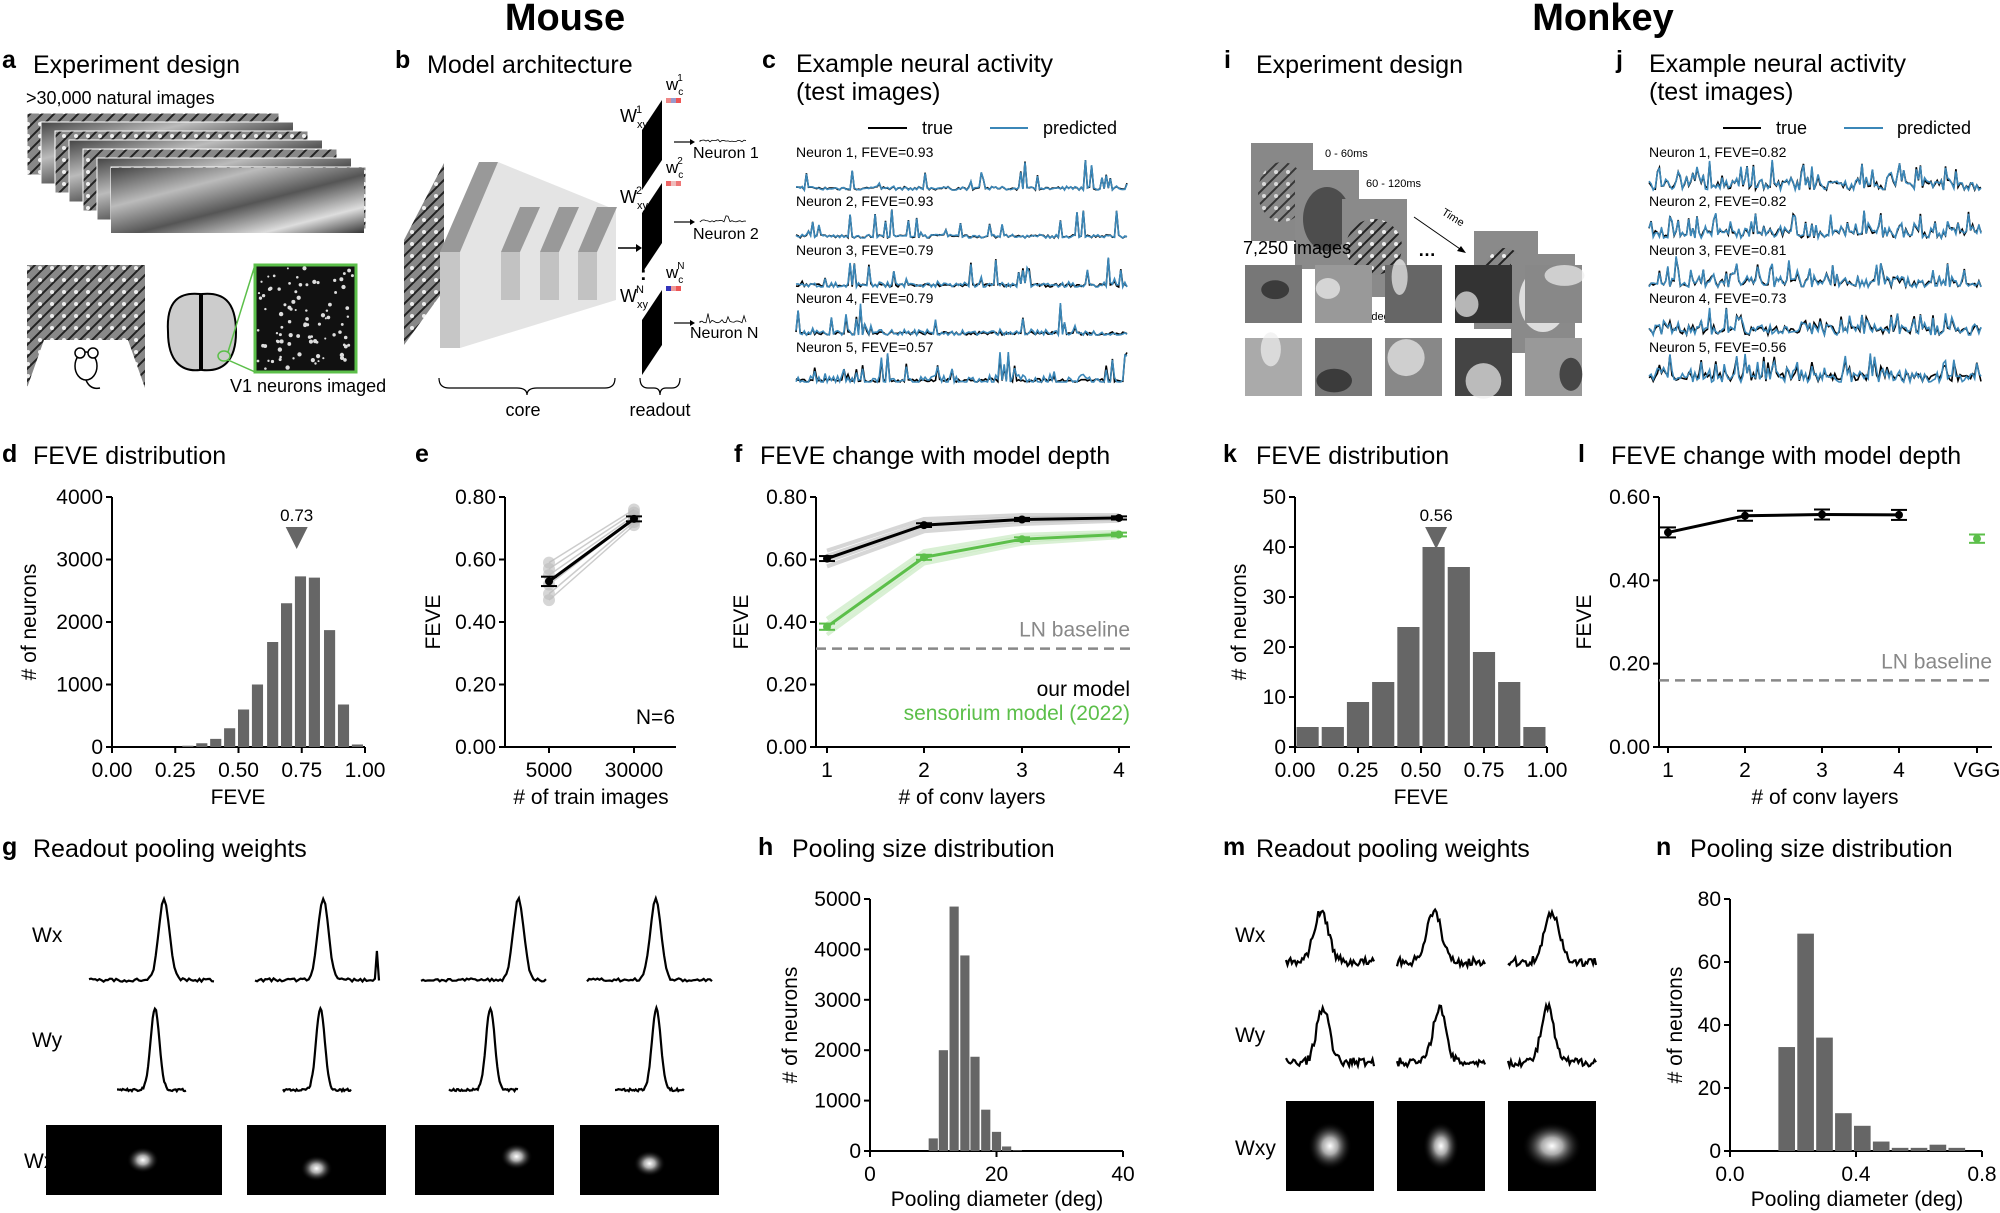 This screenshot has height=1213, width=2000. Describe the element at coordinates (527, 386) in the screenshot. I see `core-brace` at that location.